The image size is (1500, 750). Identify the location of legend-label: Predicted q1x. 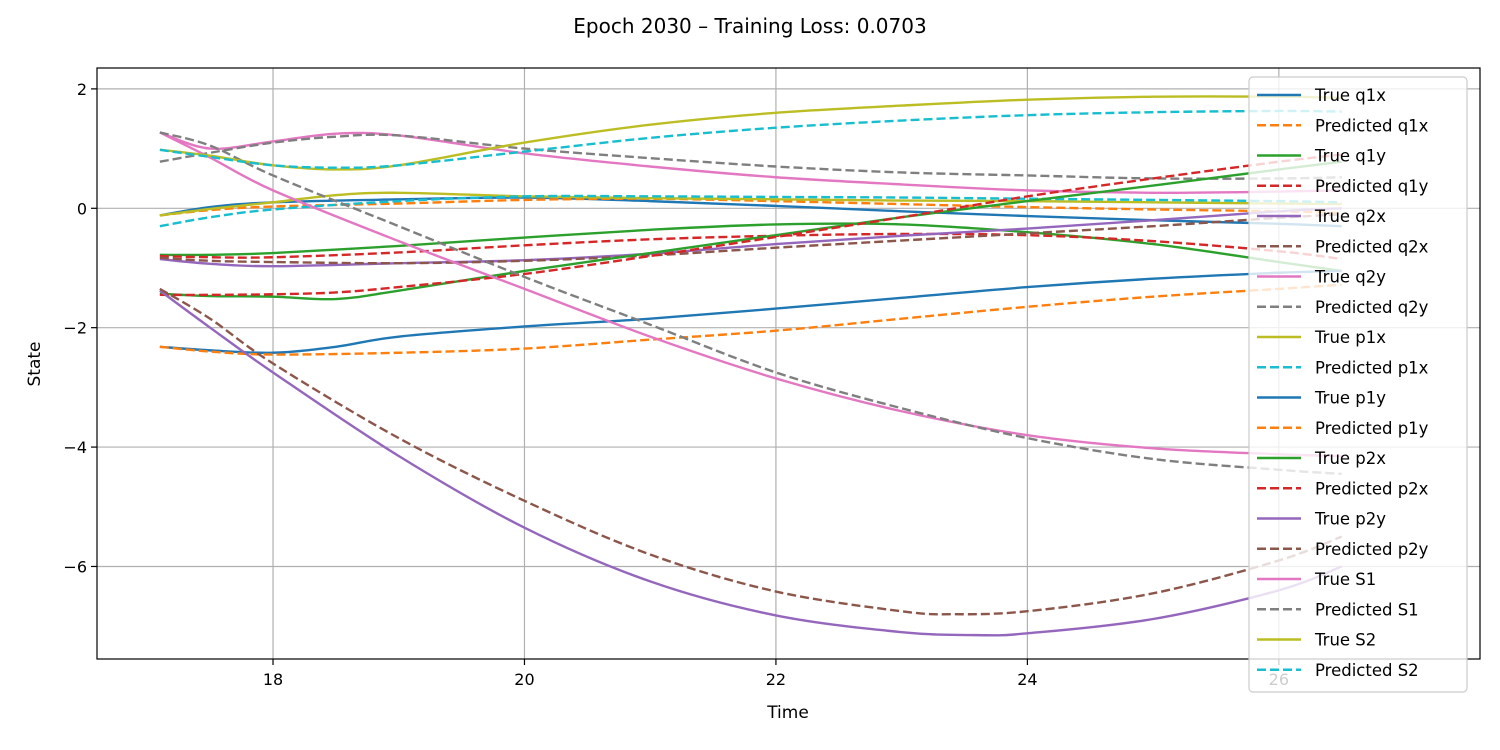
(1372, 125).